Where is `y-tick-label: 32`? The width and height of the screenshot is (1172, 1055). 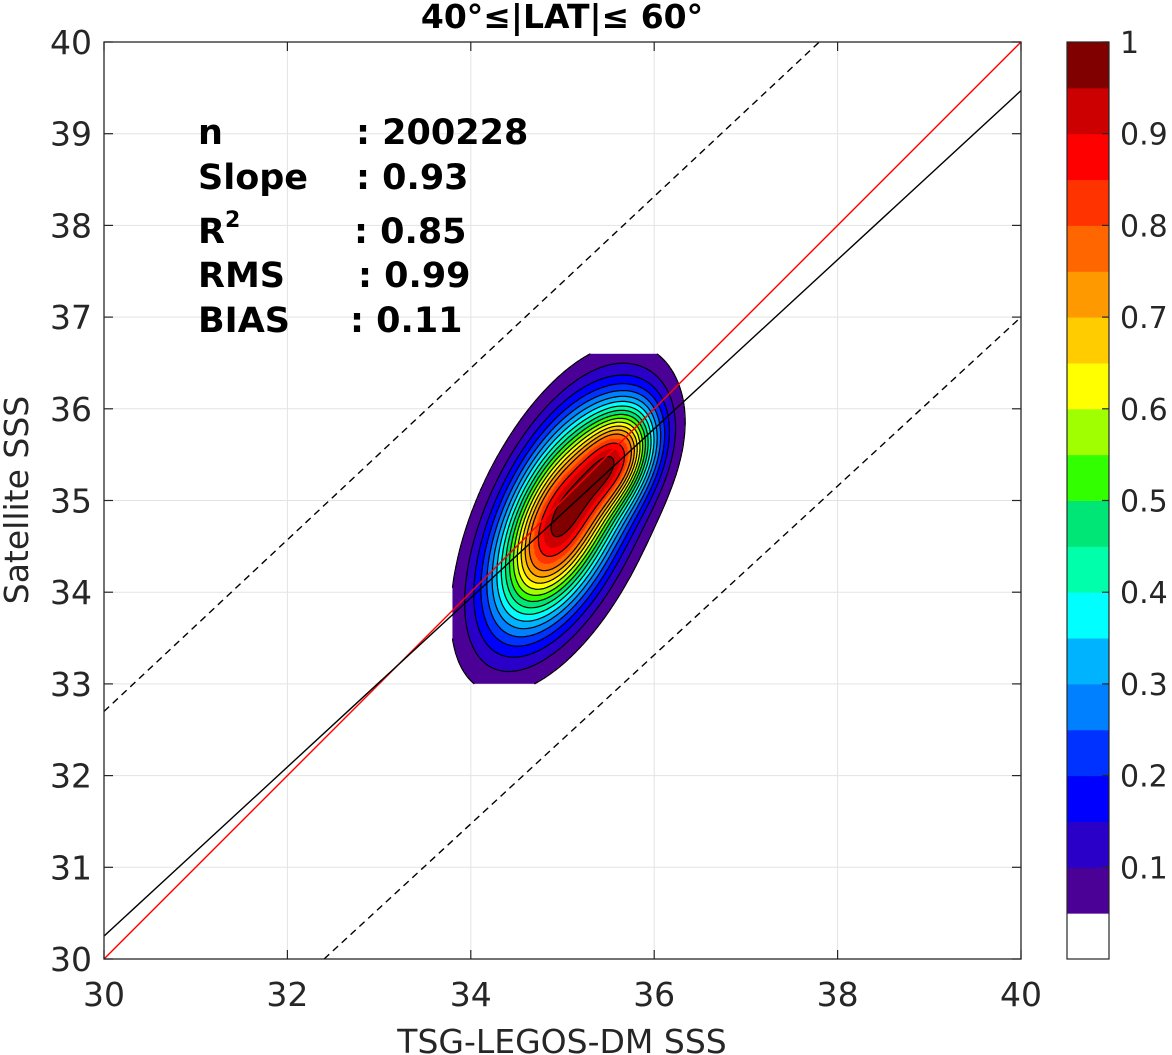 y-tick-label: 32 is located at coordinates (71, 776).